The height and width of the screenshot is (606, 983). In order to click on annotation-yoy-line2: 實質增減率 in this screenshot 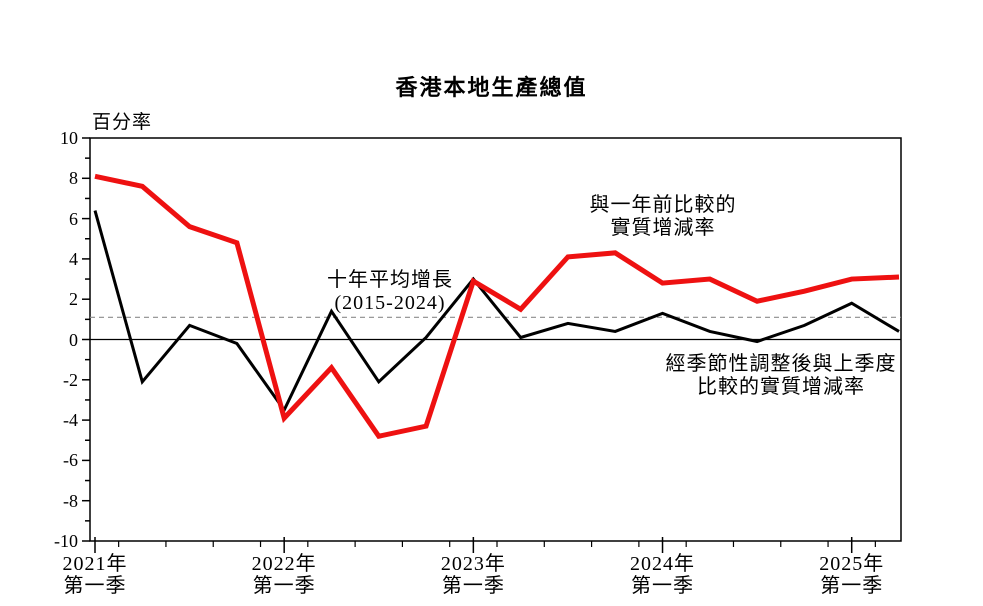, I will do `click(663, 228)`.